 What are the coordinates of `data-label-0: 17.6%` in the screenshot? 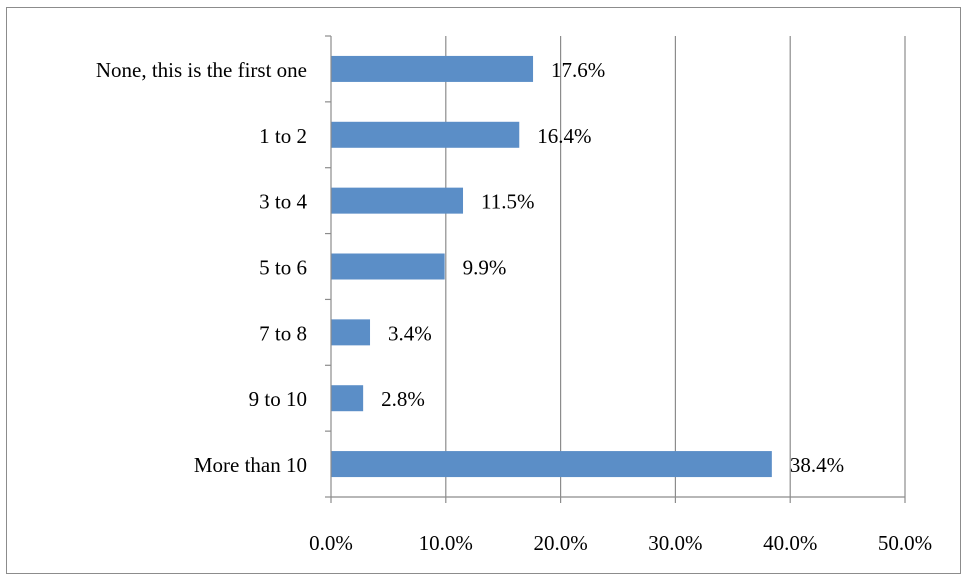 It's located at (578, 70).